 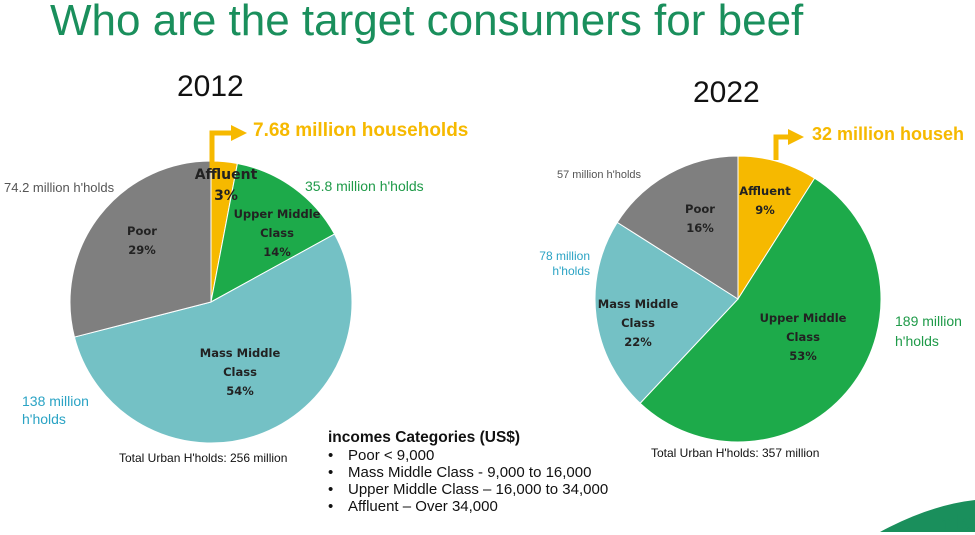 What do you see at coordinates (788, 144) in the screenshot?
I see `callout-arrow-2022` at bounding box center [788, 144].